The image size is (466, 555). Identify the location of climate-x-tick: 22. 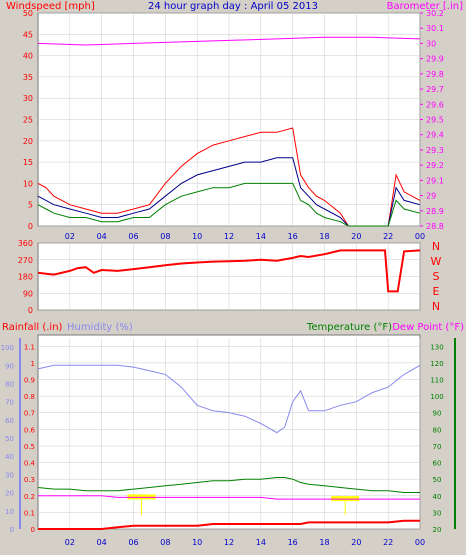
(388, 542).